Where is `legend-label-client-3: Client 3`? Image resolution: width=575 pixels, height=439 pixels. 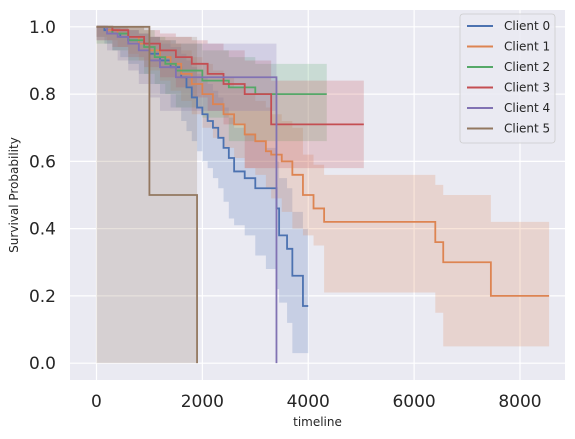 legend-label-client-3: Client 3 is located at coordinates (527, 88).